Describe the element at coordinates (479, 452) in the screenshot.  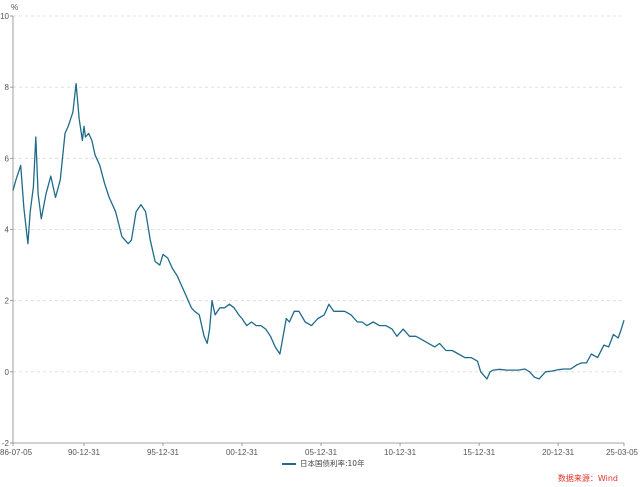
I see `x-tick-label: 15-12-31` at that location.